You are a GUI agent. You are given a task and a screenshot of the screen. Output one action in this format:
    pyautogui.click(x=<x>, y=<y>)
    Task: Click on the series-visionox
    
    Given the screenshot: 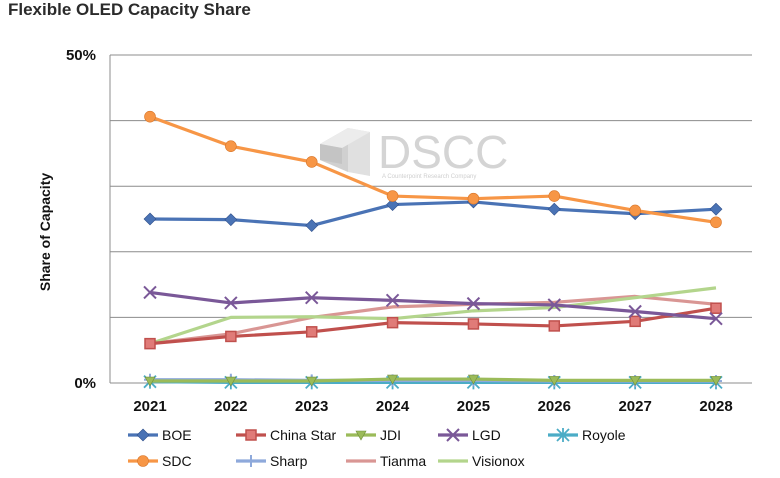 What is the action you would take?
    pyautogui.click(x=433, y=316)
    